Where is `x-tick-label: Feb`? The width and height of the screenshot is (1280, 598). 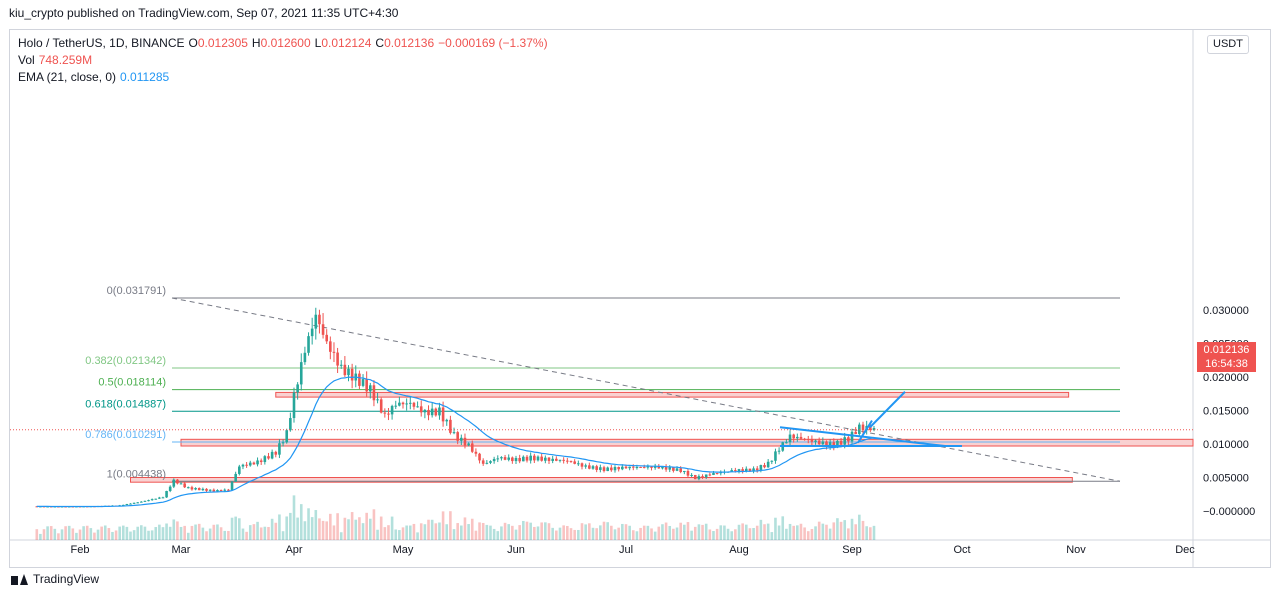 x-tick-label: Feb is located at coordinates (80, 550).